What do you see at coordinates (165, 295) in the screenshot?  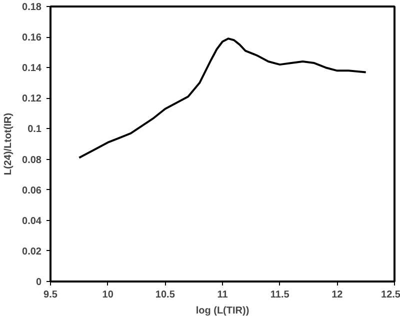 I see `x-tick-label: 10.5` at bounding box center [165, 295].